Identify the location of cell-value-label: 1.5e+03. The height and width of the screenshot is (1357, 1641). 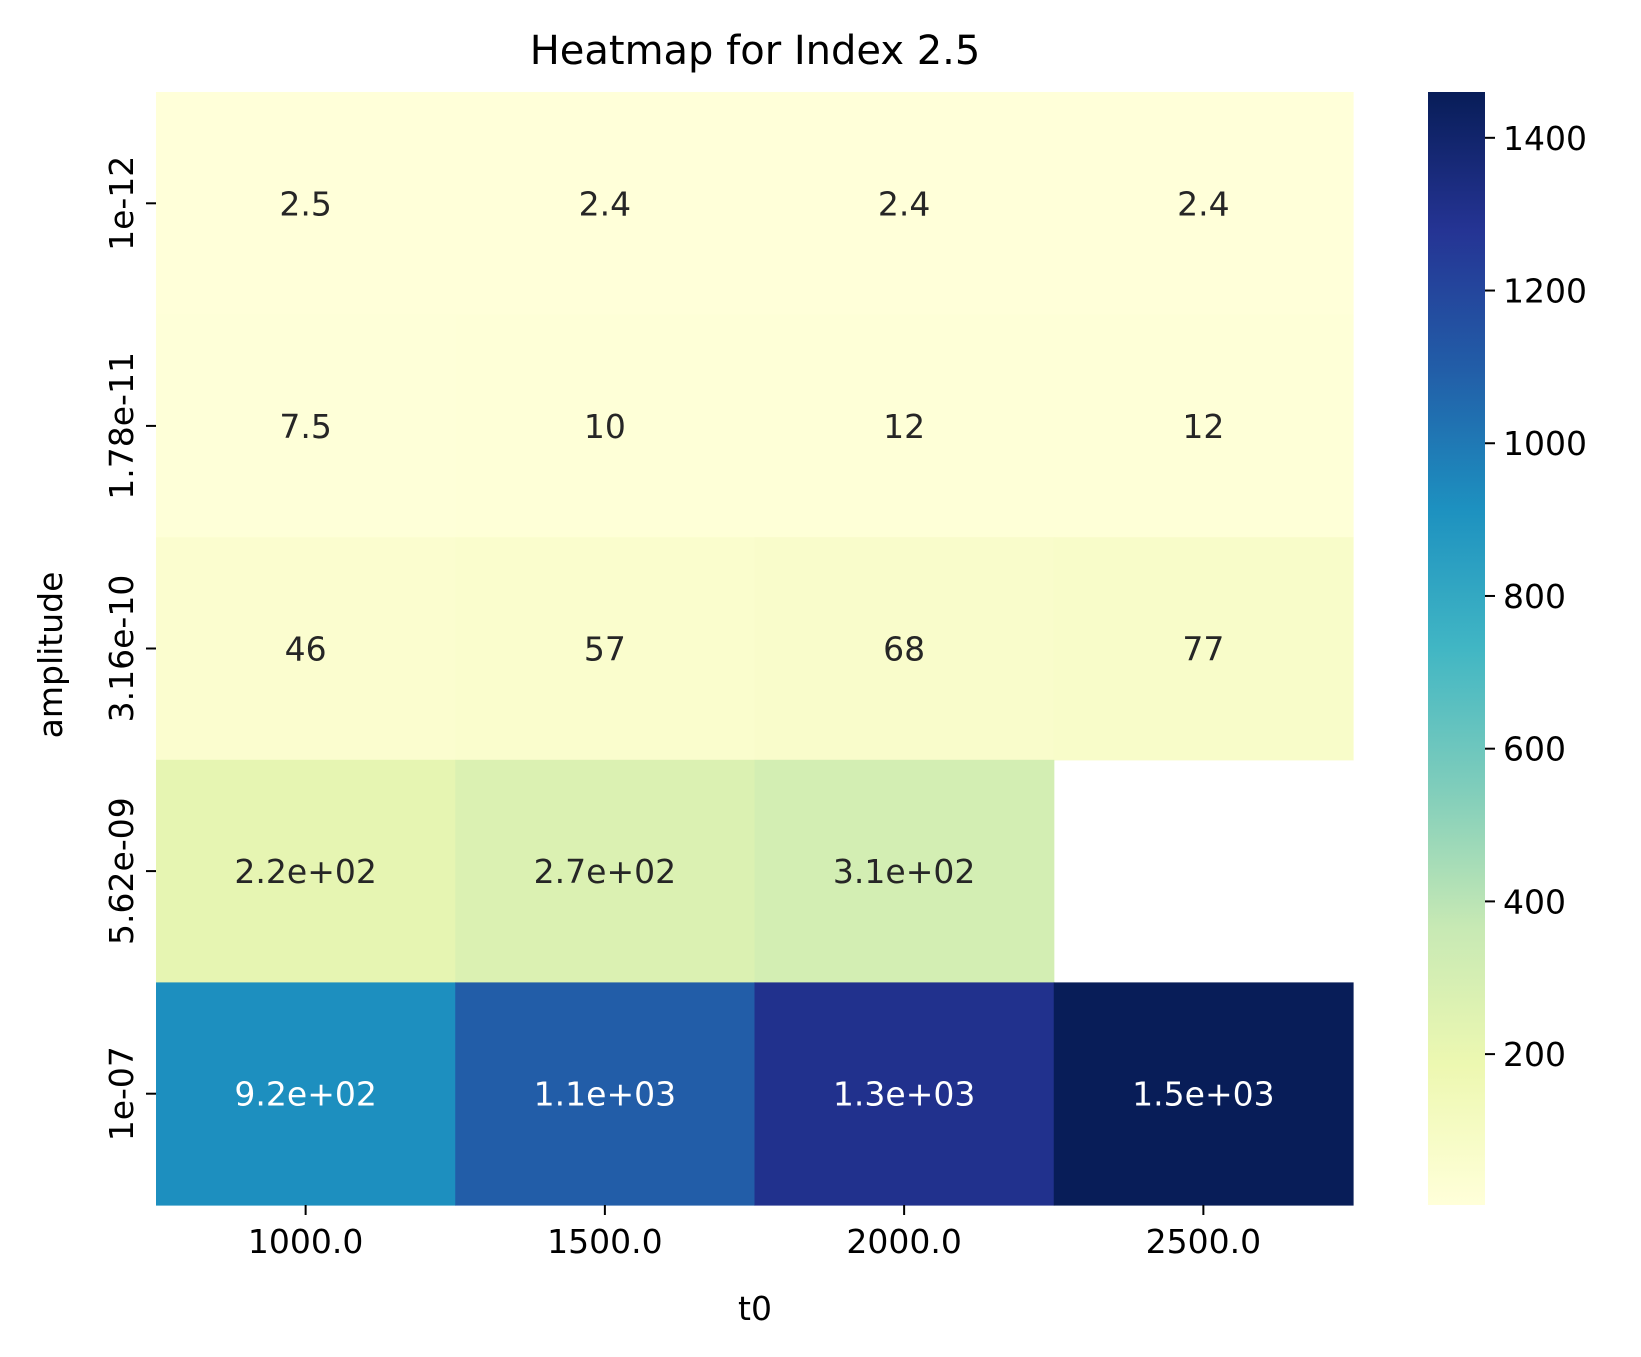
(1203, 1094).